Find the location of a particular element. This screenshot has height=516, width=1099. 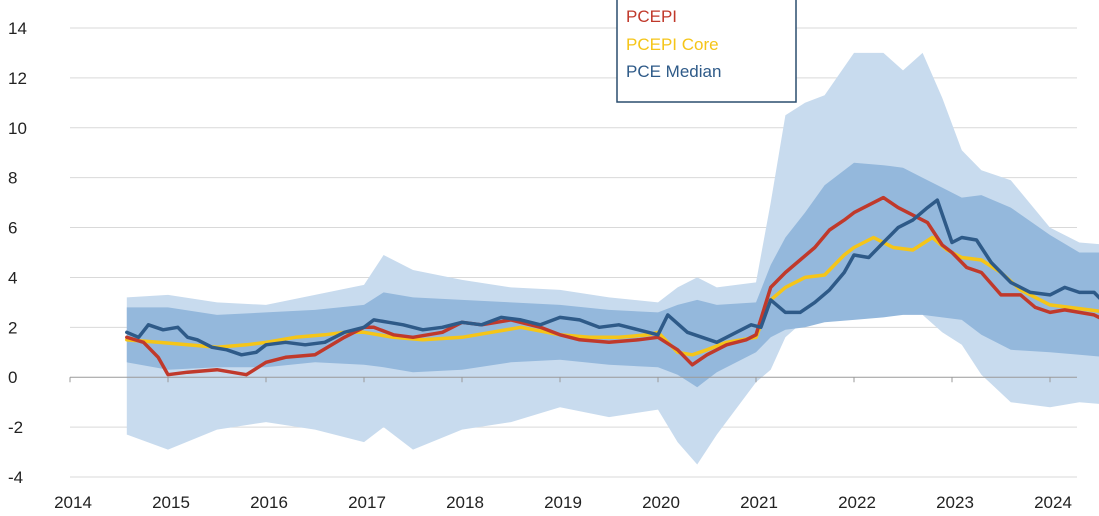

x-tick-label-2022: 2022 is located at coordinates (857, 502).